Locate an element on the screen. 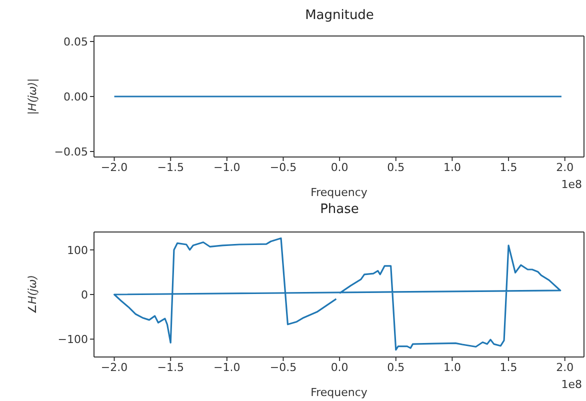 This screenshot has width=586, height=401. chart-title: Phase is located at coordinates (339, 209).